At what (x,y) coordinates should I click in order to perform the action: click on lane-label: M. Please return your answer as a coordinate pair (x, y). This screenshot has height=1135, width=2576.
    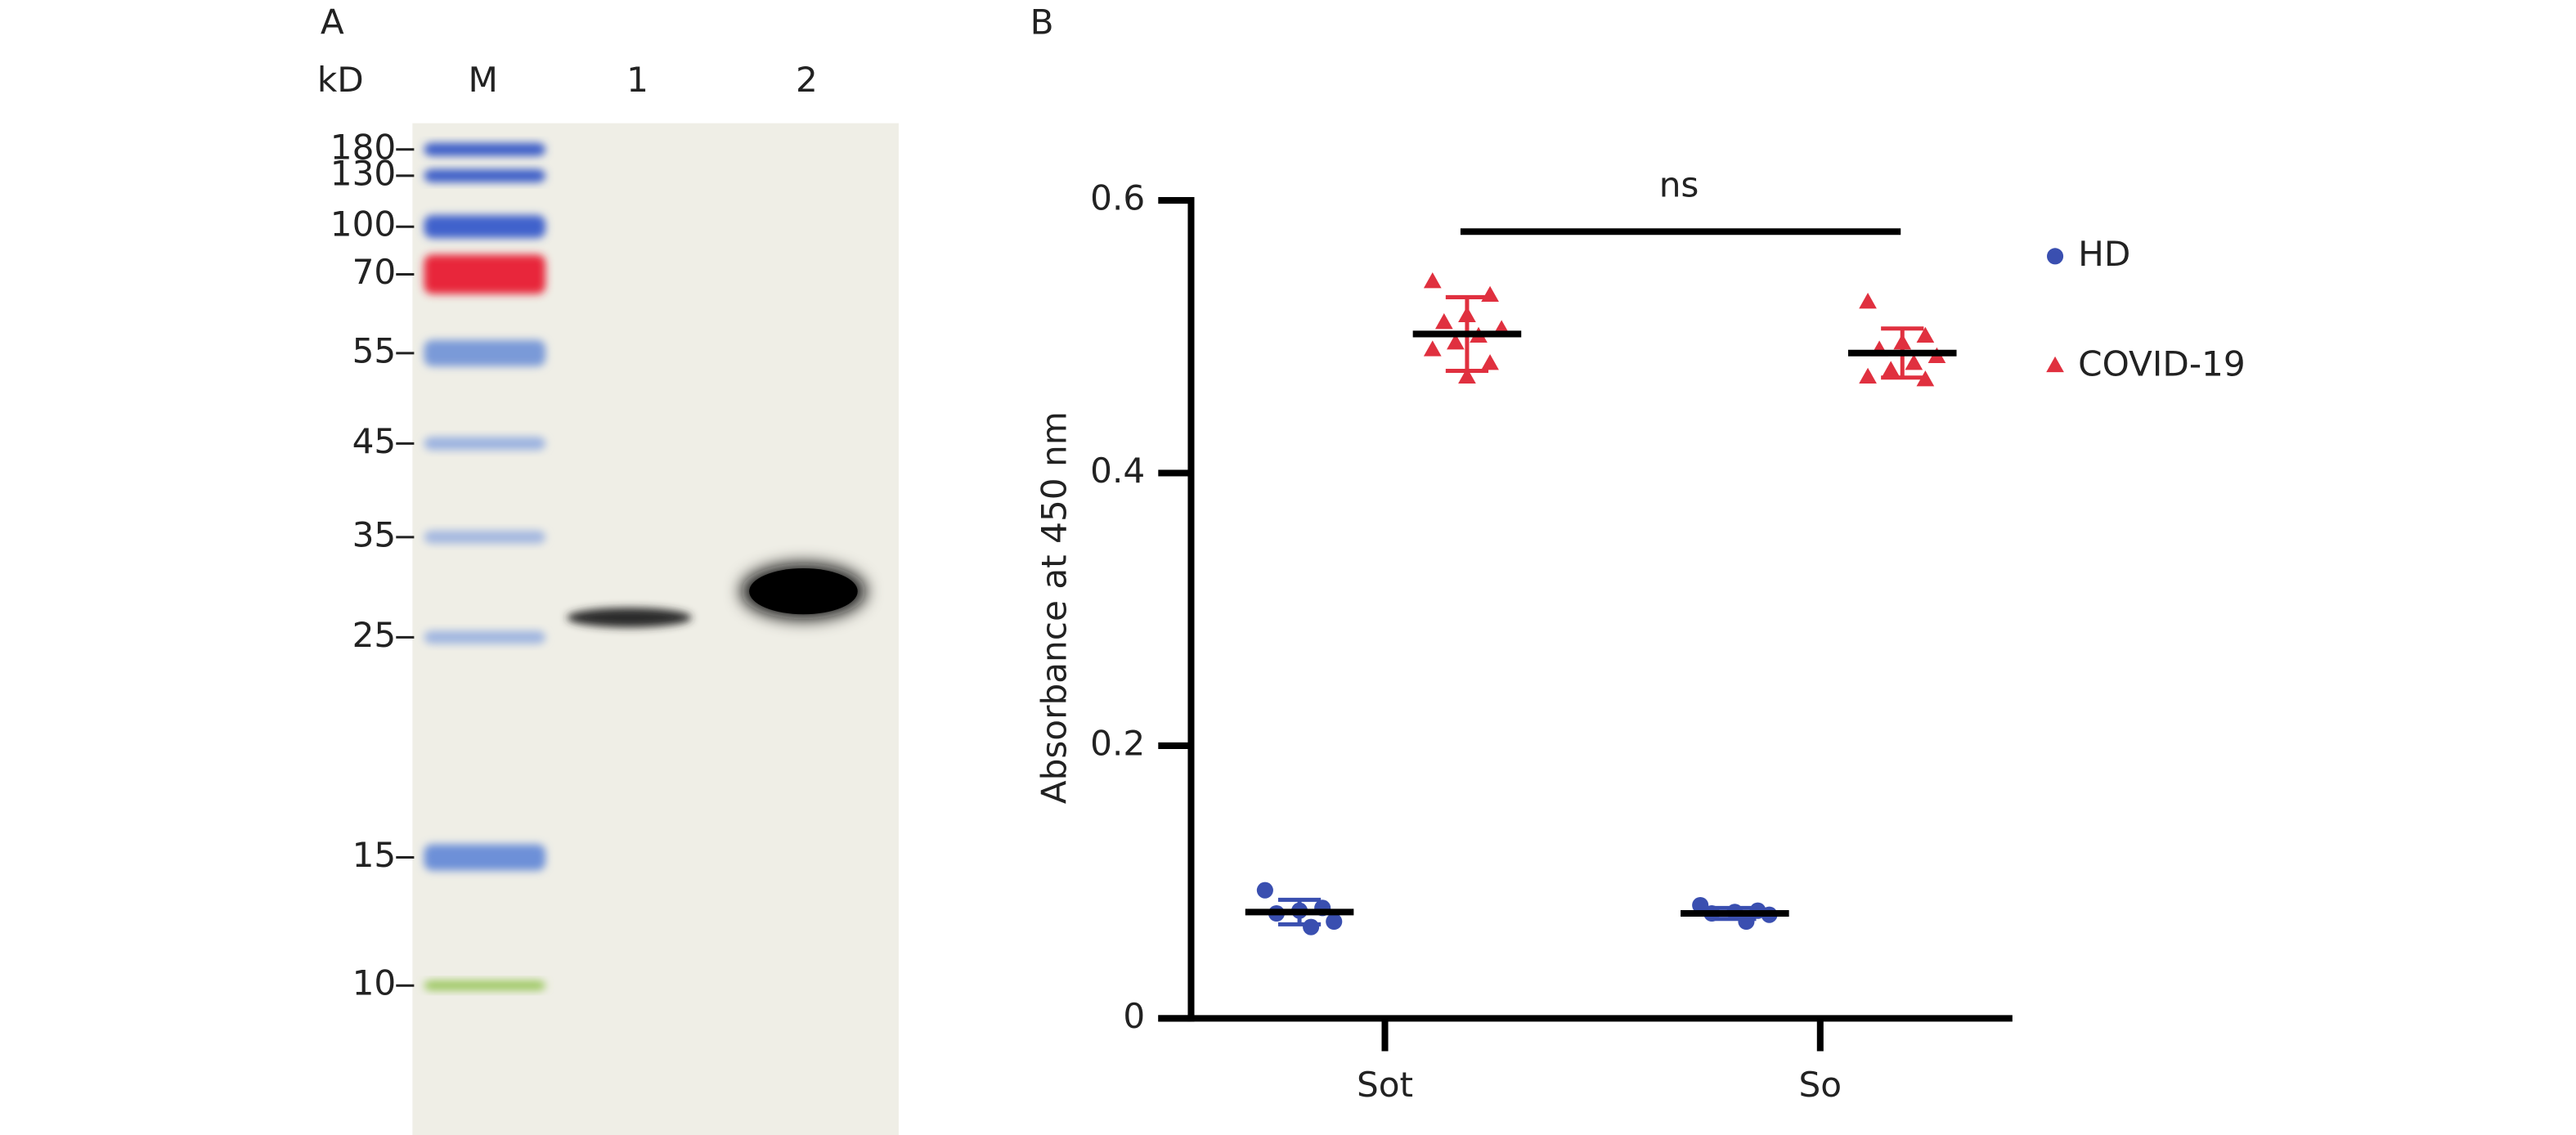
    Looking at the image, I should click on (483, 80).